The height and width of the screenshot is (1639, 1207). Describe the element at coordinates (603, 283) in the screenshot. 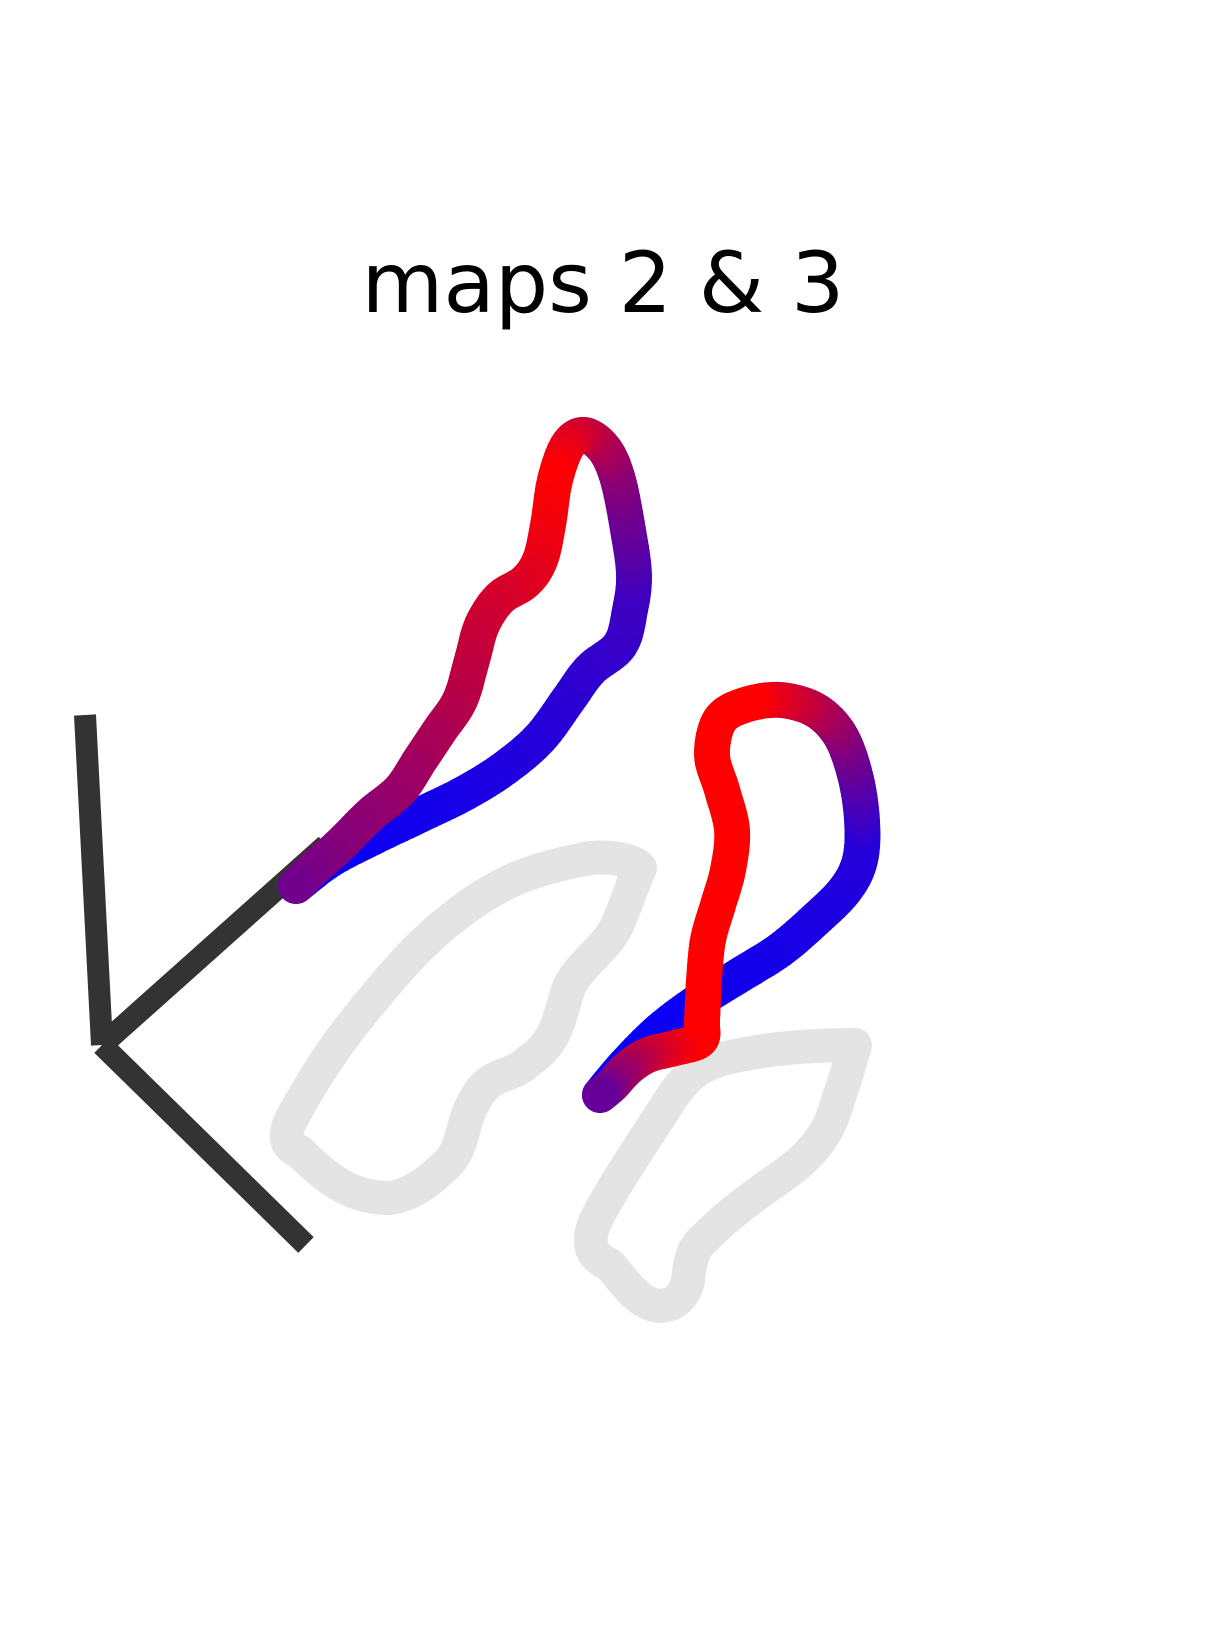

I see `figure-title: maps 2 & 3` at that location.